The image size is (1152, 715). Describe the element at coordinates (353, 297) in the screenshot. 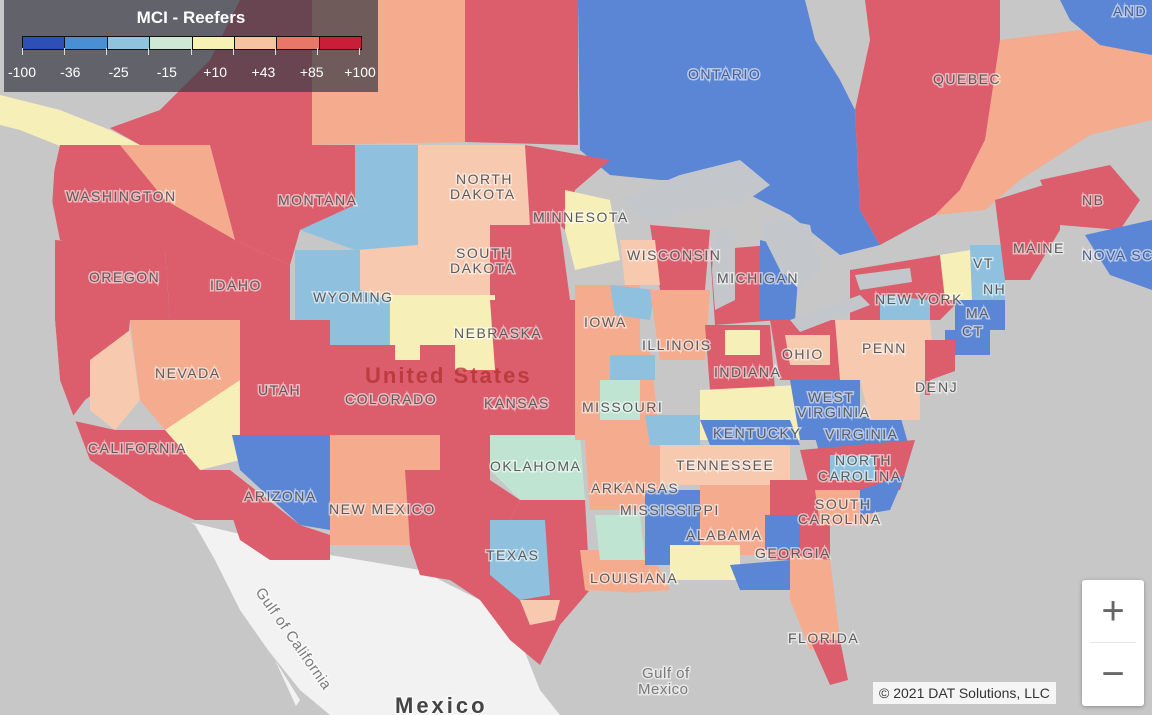

I see `label-wyoming: WYOMING` at that location.